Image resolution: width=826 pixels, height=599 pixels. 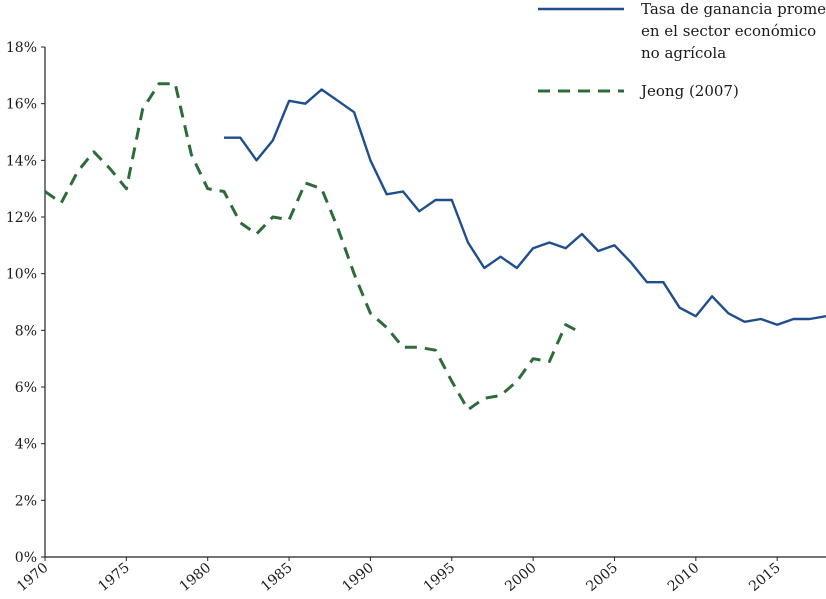 What do you see at coordinates (21, 218) in the screenshot?
I see `y-tick-label: 12%` at bounding box center [21, 218].